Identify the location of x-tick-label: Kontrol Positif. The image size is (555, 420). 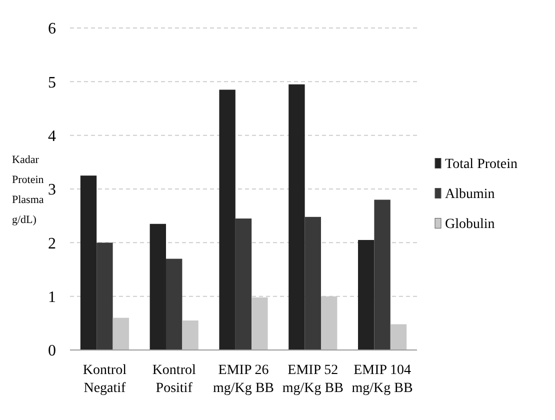
(174, 379).